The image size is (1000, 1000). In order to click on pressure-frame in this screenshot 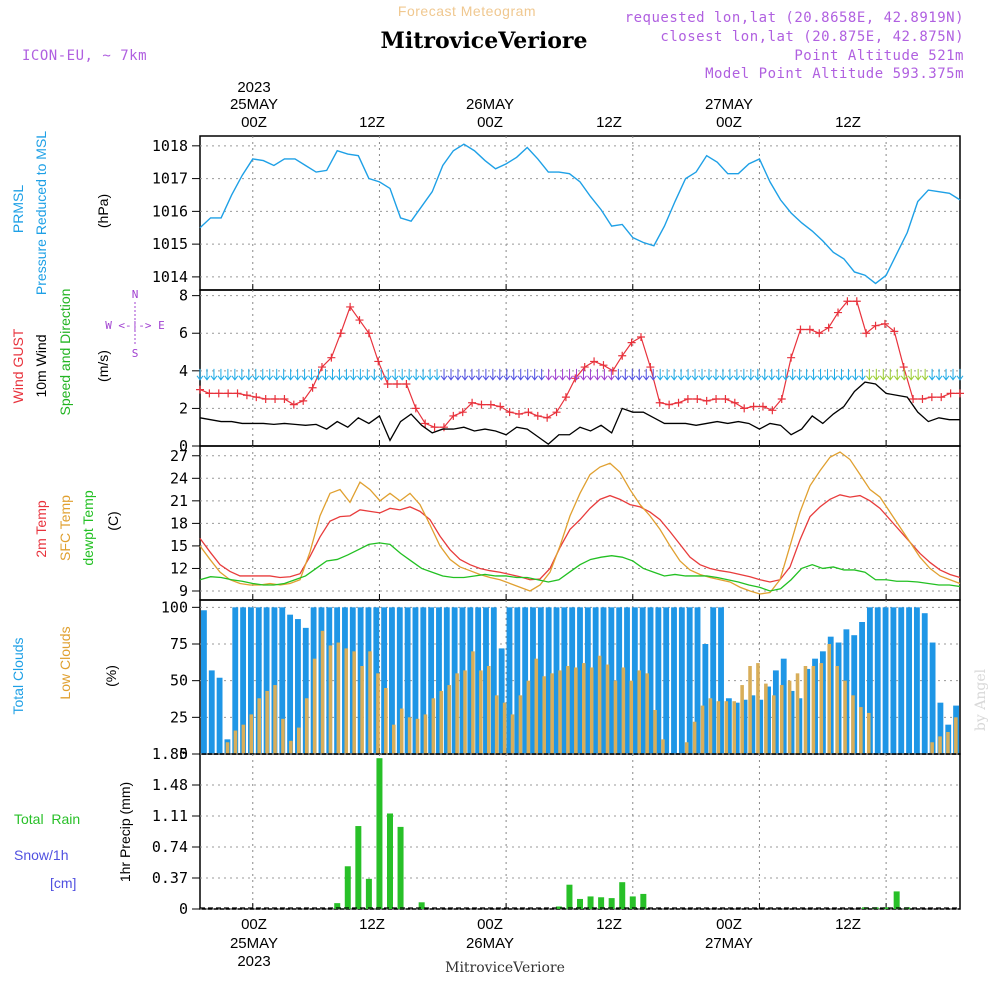, I will do `click(580, 213)`.